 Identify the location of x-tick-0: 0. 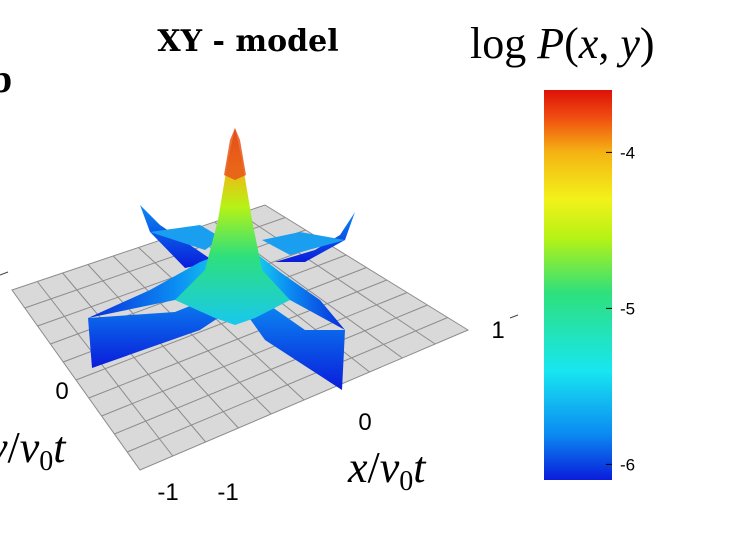
(364, 422).